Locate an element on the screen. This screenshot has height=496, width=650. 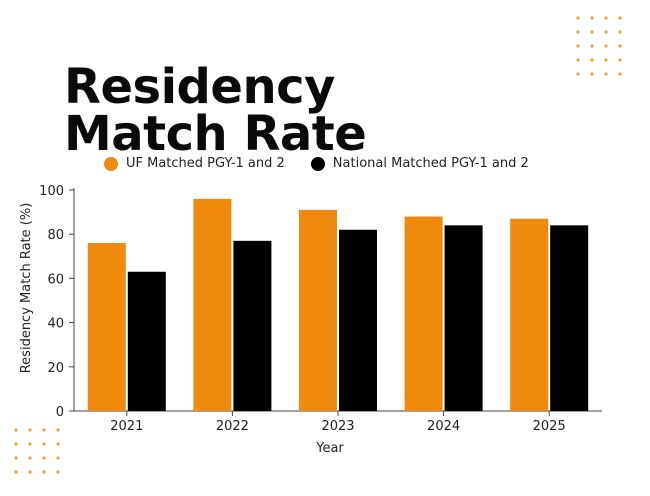
chart-title: Residency Match Rate is located at coordinates (215, 110).